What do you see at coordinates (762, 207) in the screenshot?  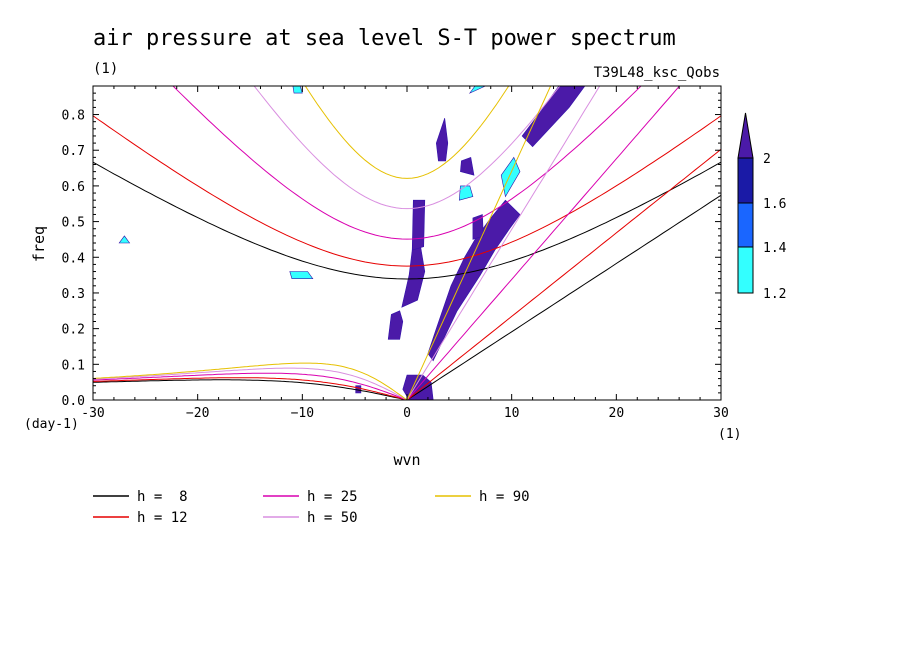 I see `colorbar: 1.2 1.4 1.6 2` at bounding box center [762, 207].